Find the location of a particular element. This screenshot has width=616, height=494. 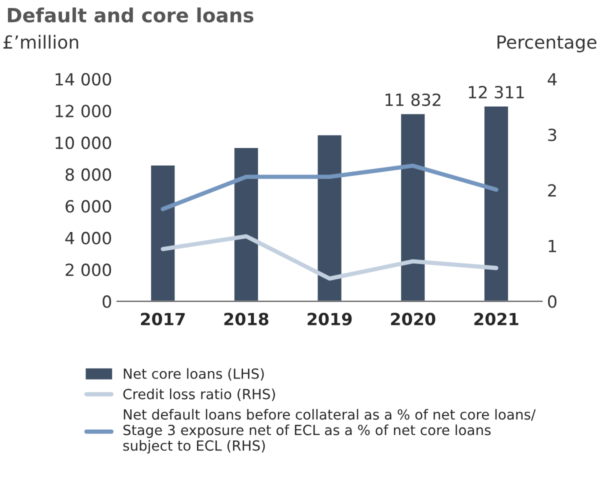

legend-label: Credit loss ratio (RHS) is located at coordinates (199, 394).